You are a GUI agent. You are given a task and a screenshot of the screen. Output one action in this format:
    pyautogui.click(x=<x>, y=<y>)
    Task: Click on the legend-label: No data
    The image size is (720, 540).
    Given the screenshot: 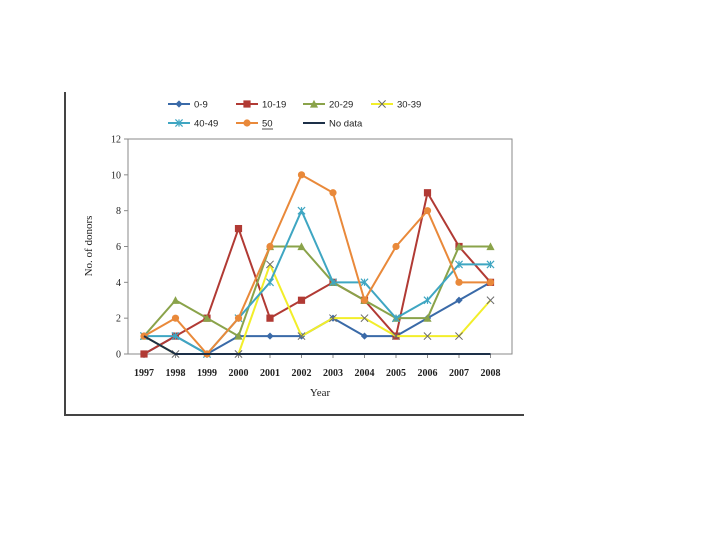 What is the action you would take?
    pyautogui.click(x=346, y=124)
    